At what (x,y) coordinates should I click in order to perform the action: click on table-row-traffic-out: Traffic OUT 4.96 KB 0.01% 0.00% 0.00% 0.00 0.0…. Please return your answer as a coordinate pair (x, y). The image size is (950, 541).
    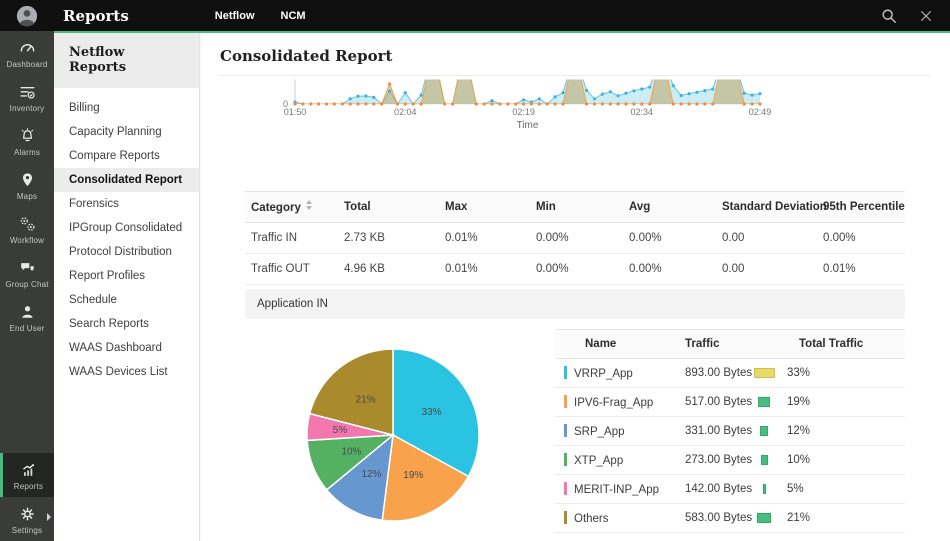
    Looking at the image, I should click on (575, 269).